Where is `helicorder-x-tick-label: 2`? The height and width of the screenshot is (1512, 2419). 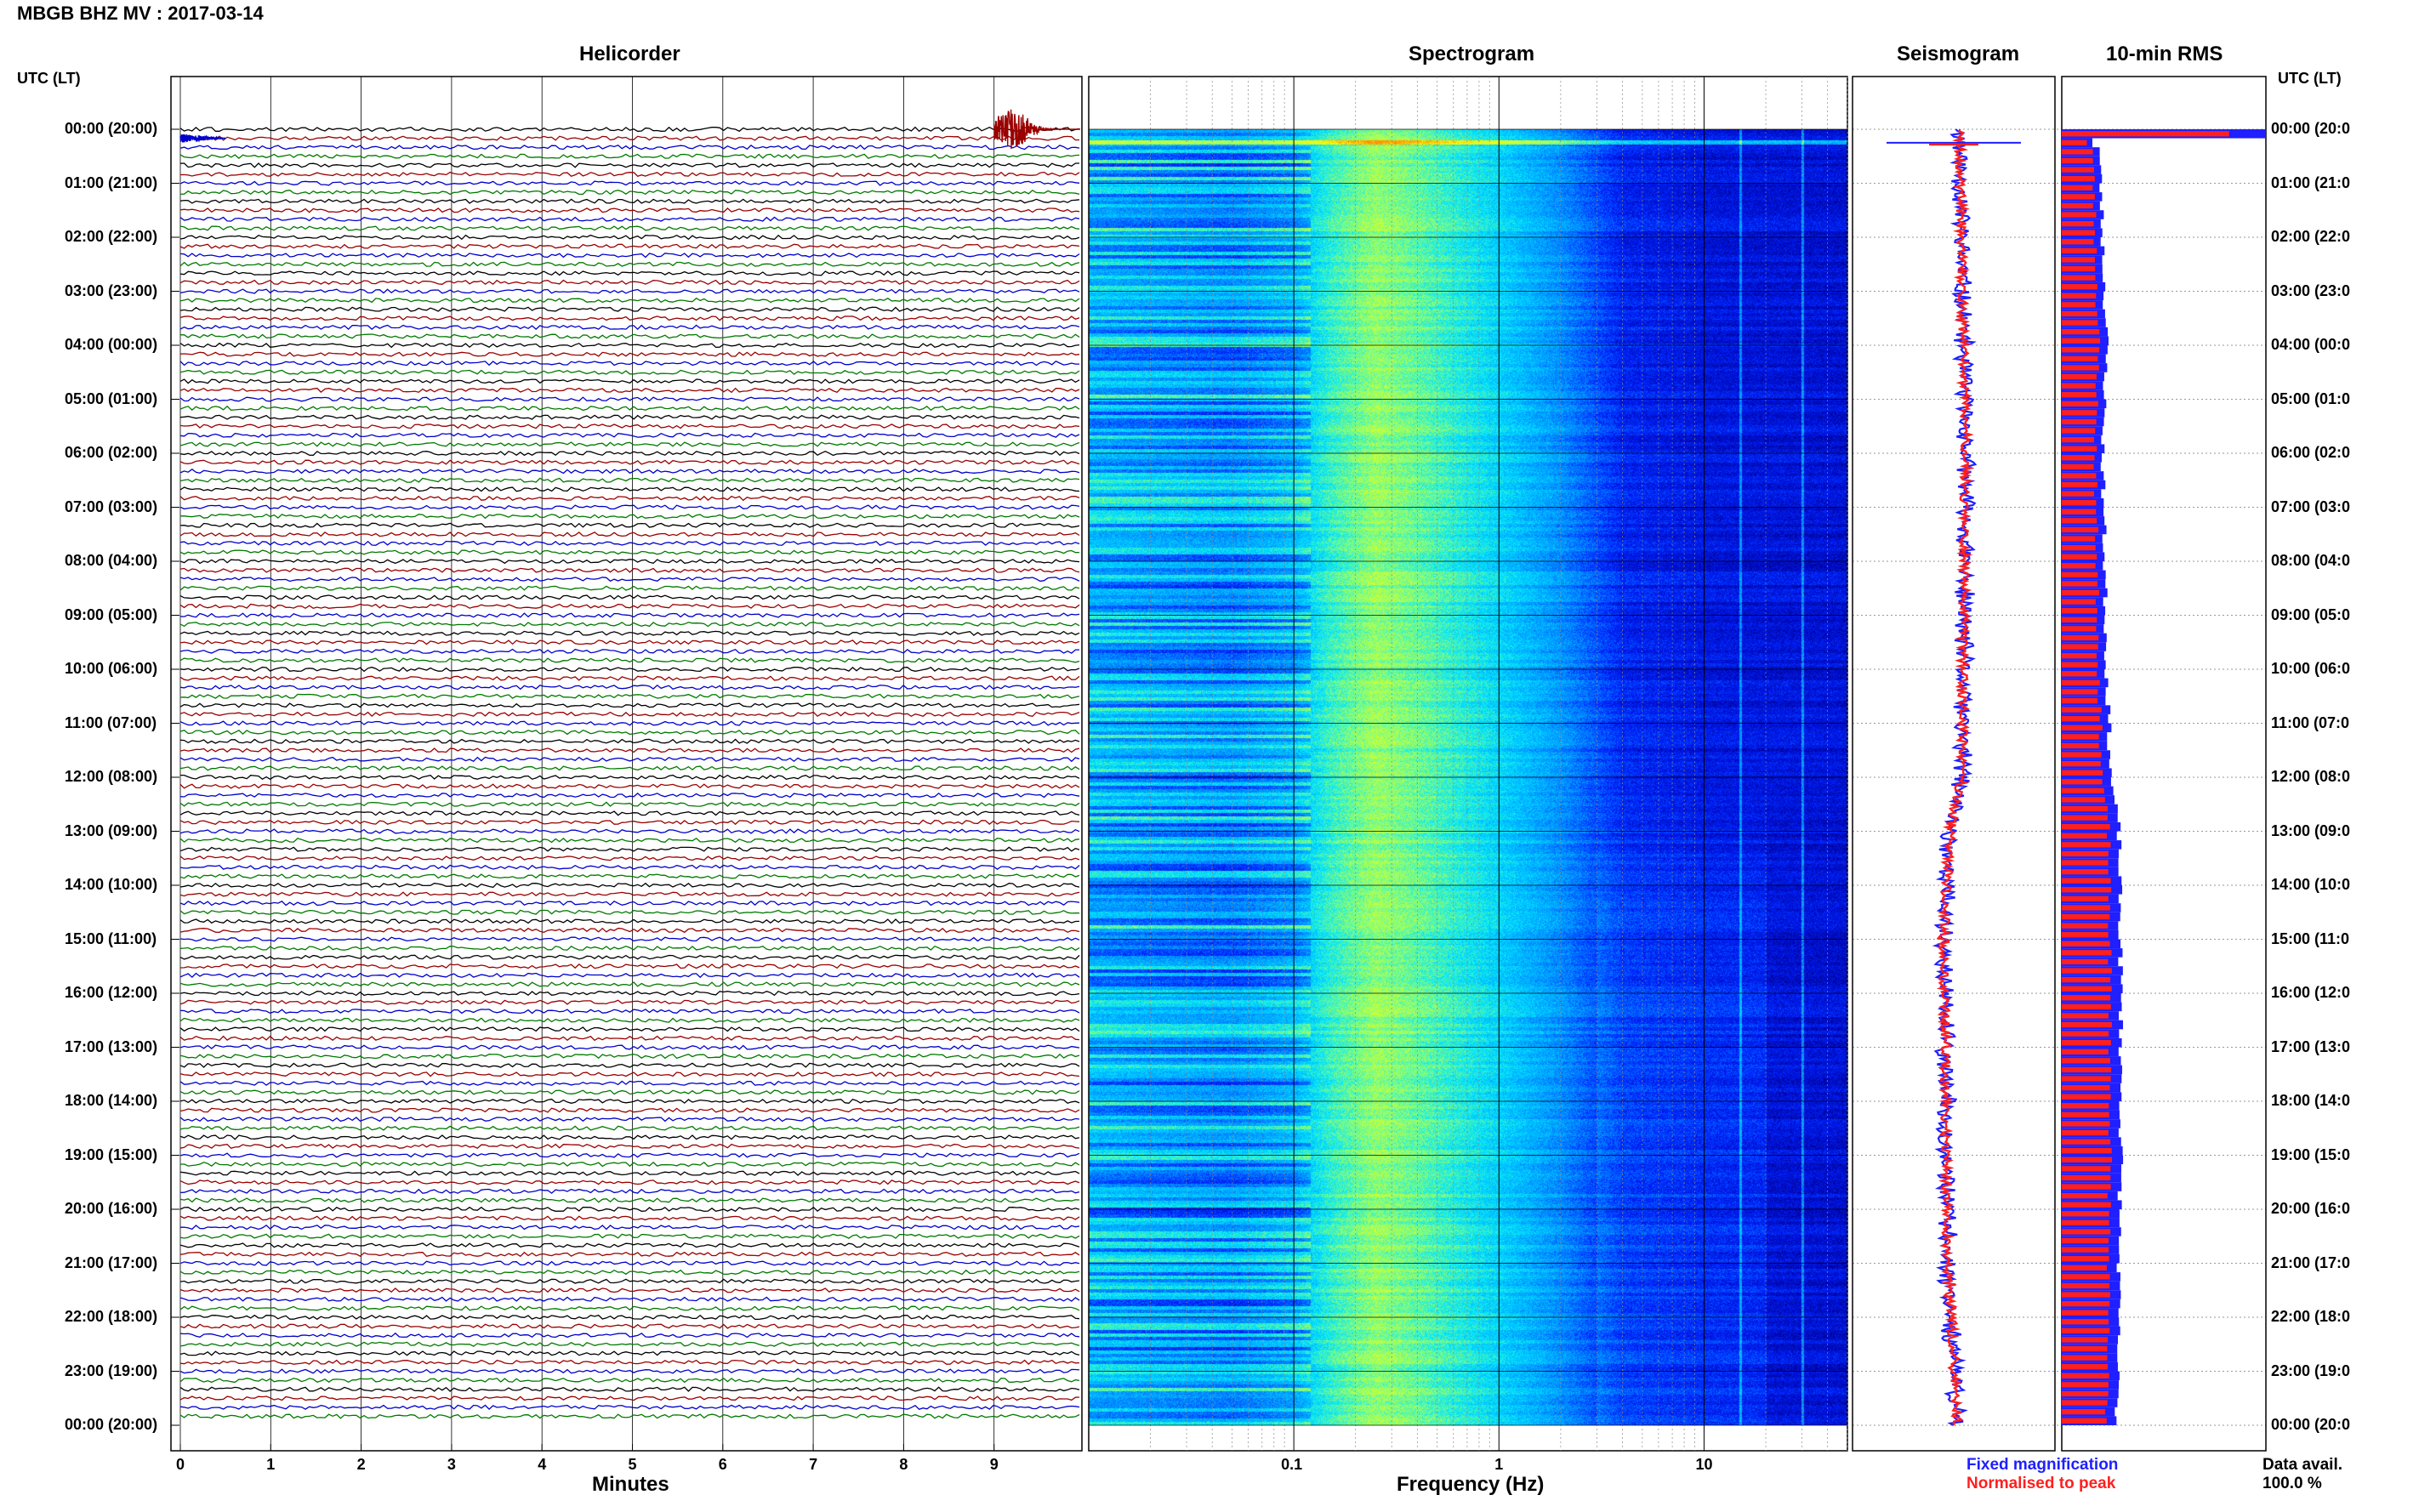 helicorder-x-tick-label: 2 is located at coordinates (361, 1464).